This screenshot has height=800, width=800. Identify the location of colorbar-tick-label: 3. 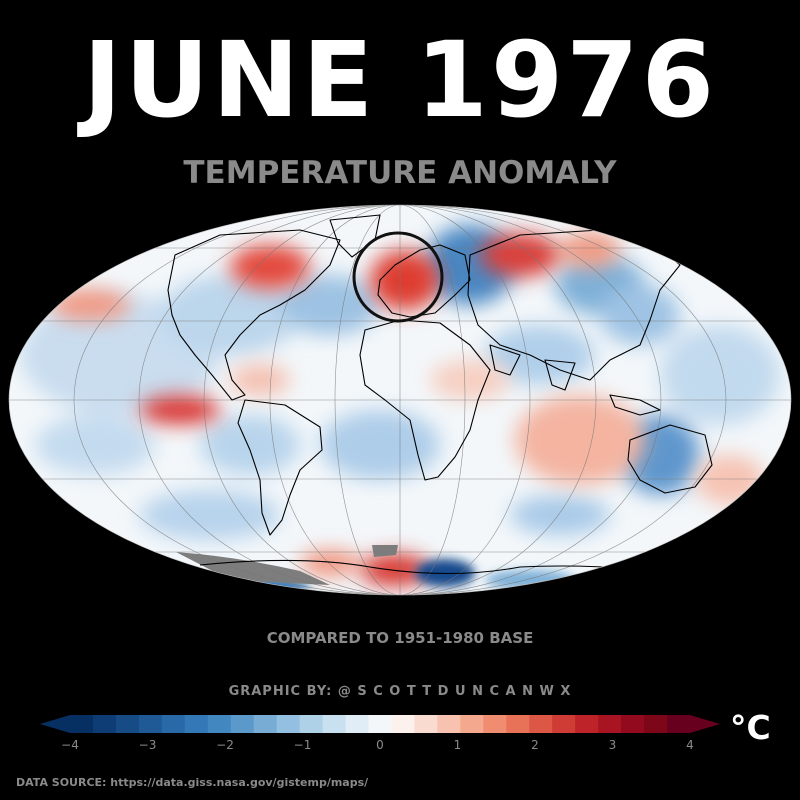
(613, 745).